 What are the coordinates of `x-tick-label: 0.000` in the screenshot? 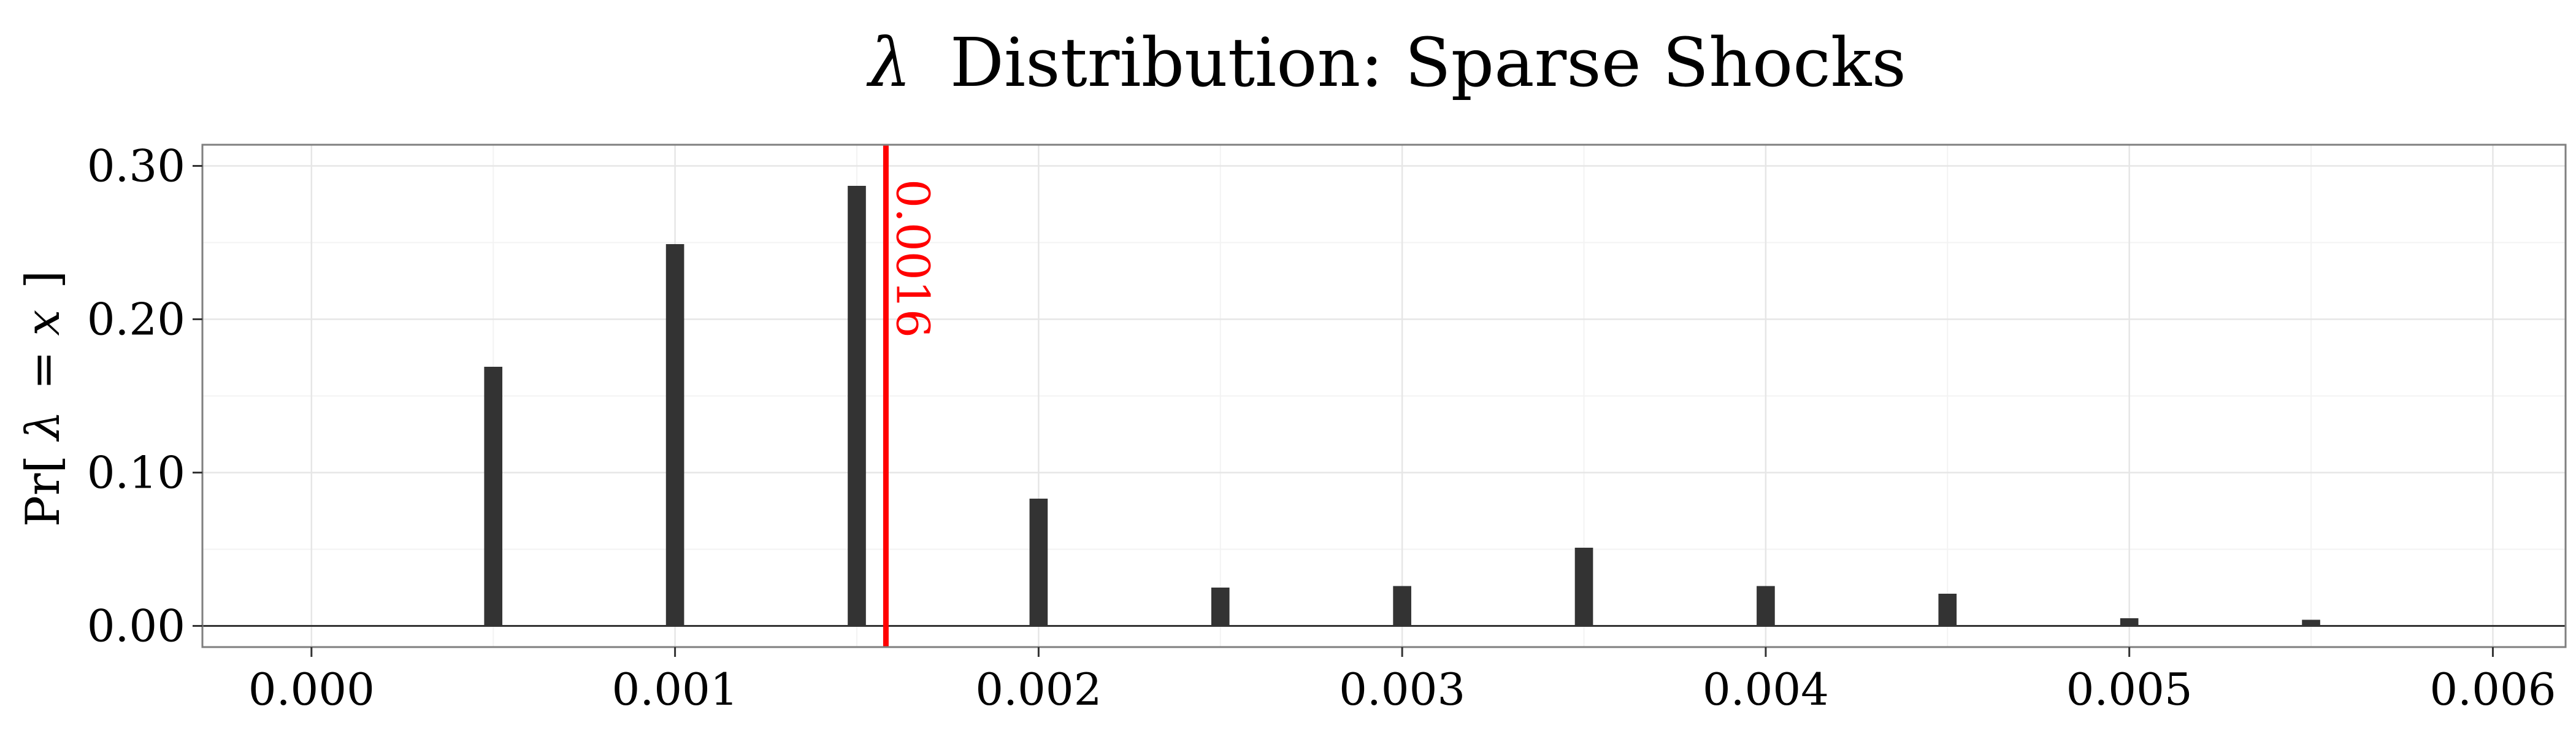 It's located at (311, 689).